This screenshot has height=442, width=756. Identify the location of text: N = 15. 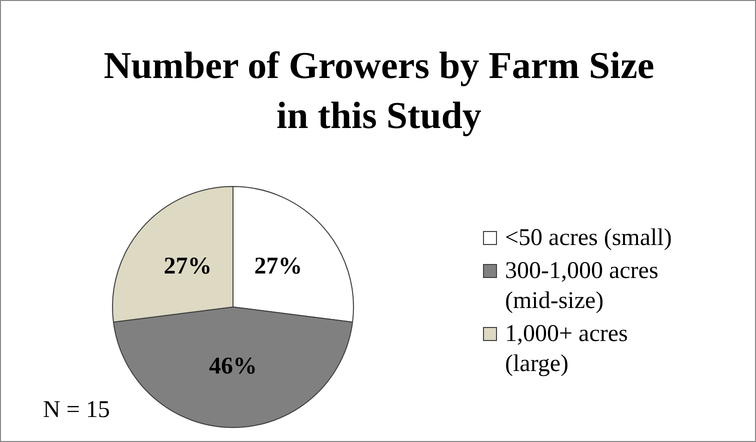
(76, 410).